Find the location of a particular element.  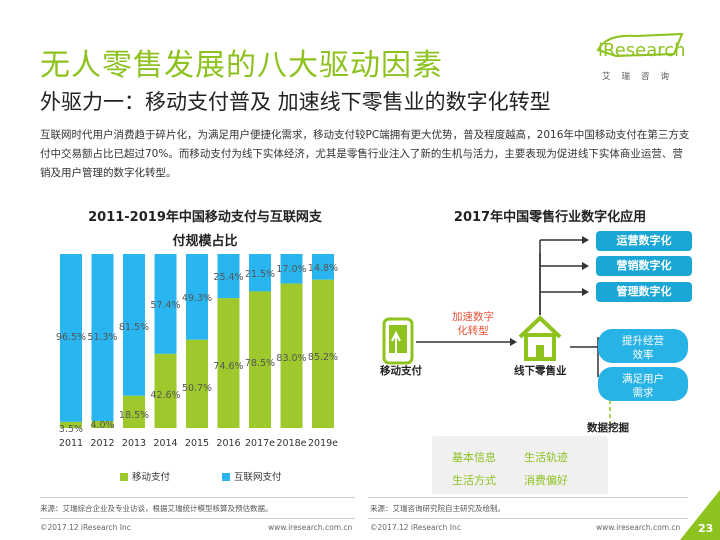

x-tick-label-2015: 2015 is located at coordinates (197, 443).